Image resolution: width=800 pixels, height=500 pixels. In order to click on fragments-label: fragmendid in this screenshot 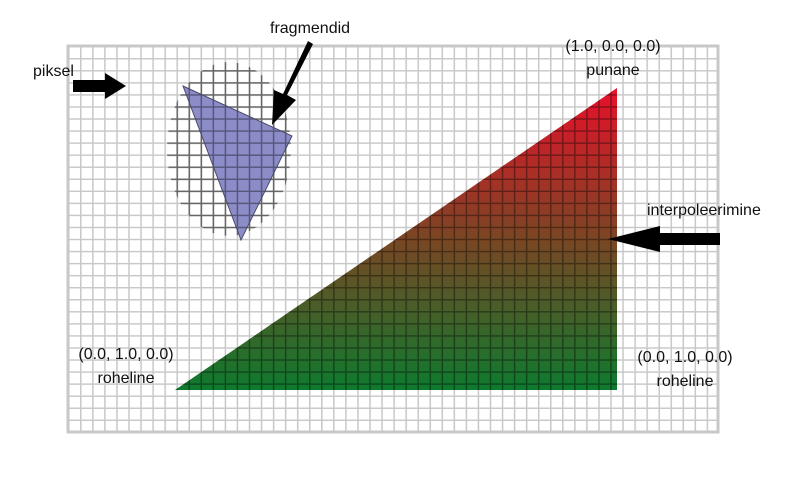, I will do `click(310, 28)`.